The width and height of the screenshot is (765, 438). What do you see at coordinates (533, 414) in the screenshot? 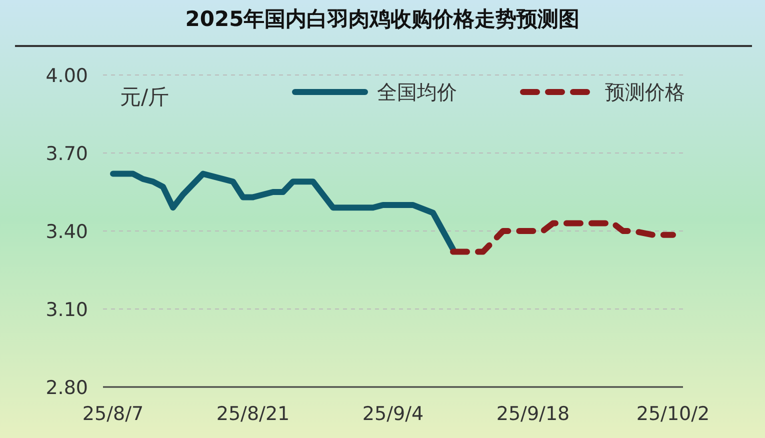
I see `x-tick-label: 25/9/18` at bounding box center [533, 414].